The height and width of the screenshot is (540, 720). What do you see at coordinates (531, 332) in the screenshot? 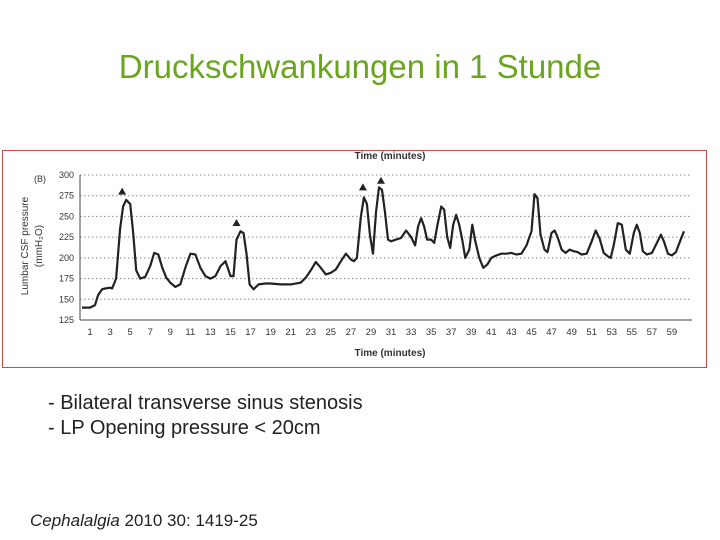
I see `x-tick-label: 45` at bounding box center [531, 332].